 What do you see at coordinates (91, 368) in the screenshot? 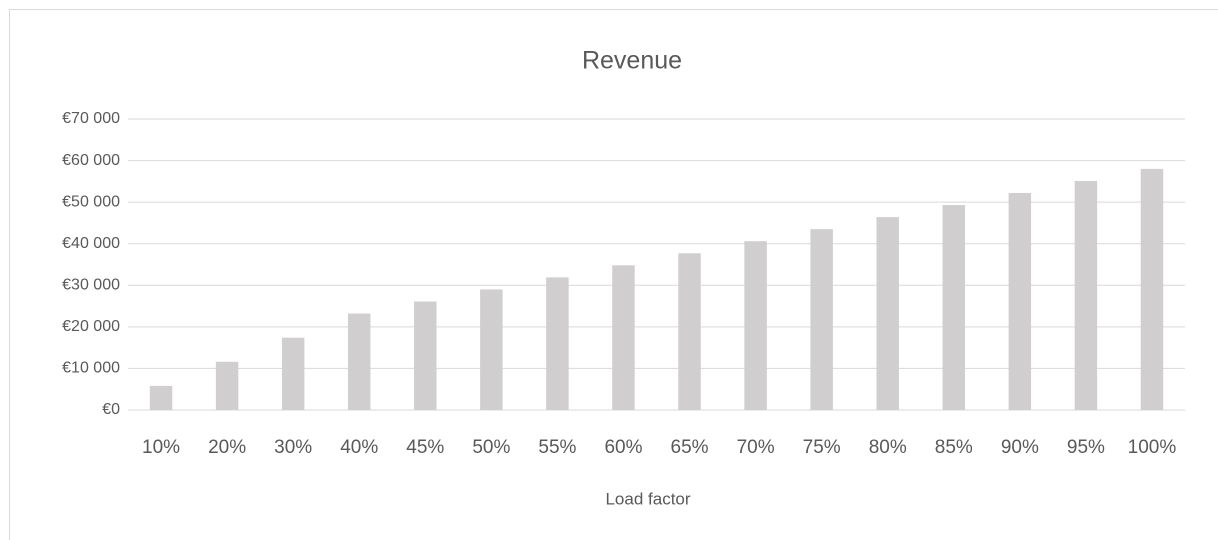
I see `y-tick-label: €10 000` at bounding box center [91, 368].